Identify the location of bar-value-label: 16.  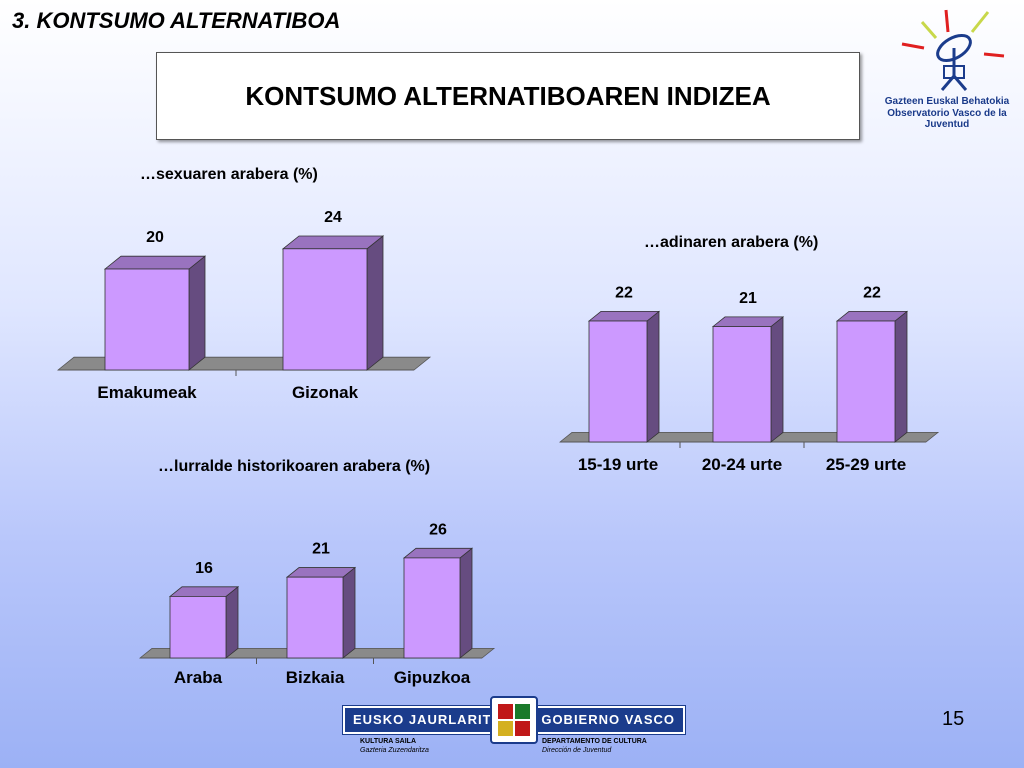
(204, 568).